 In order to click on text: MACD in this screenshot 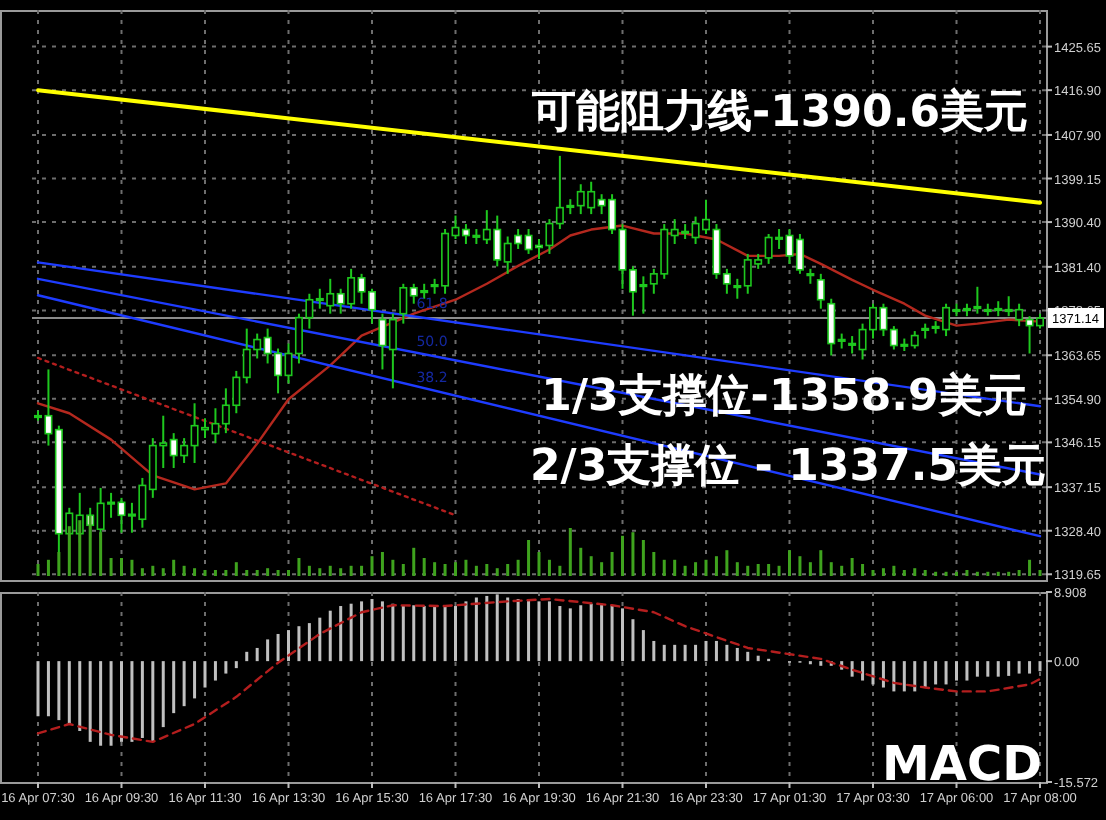, I will do `click(962, 764)`.